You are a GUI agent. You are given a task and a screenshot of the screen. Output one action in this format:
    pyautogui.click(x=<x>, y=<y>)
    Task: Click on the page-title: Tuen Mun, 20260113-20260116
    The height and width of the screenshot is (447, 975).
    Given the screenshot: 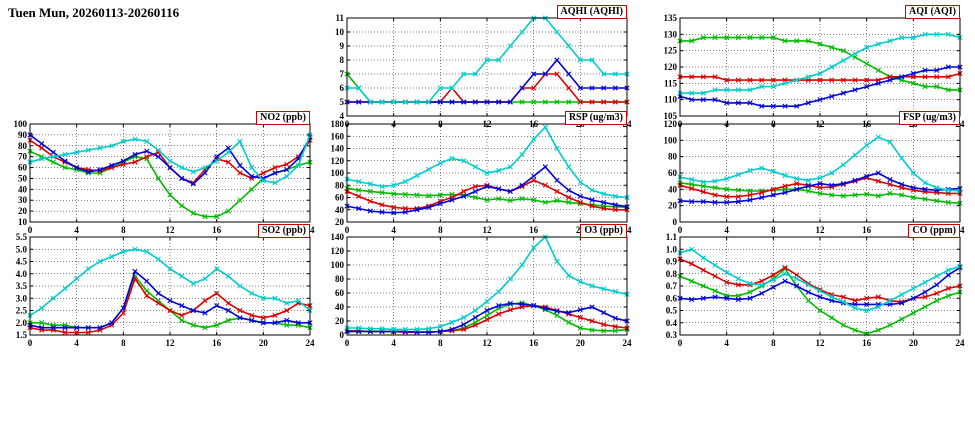 What is the action you would take?
    pyautogui.click(x=94, y=12)
    